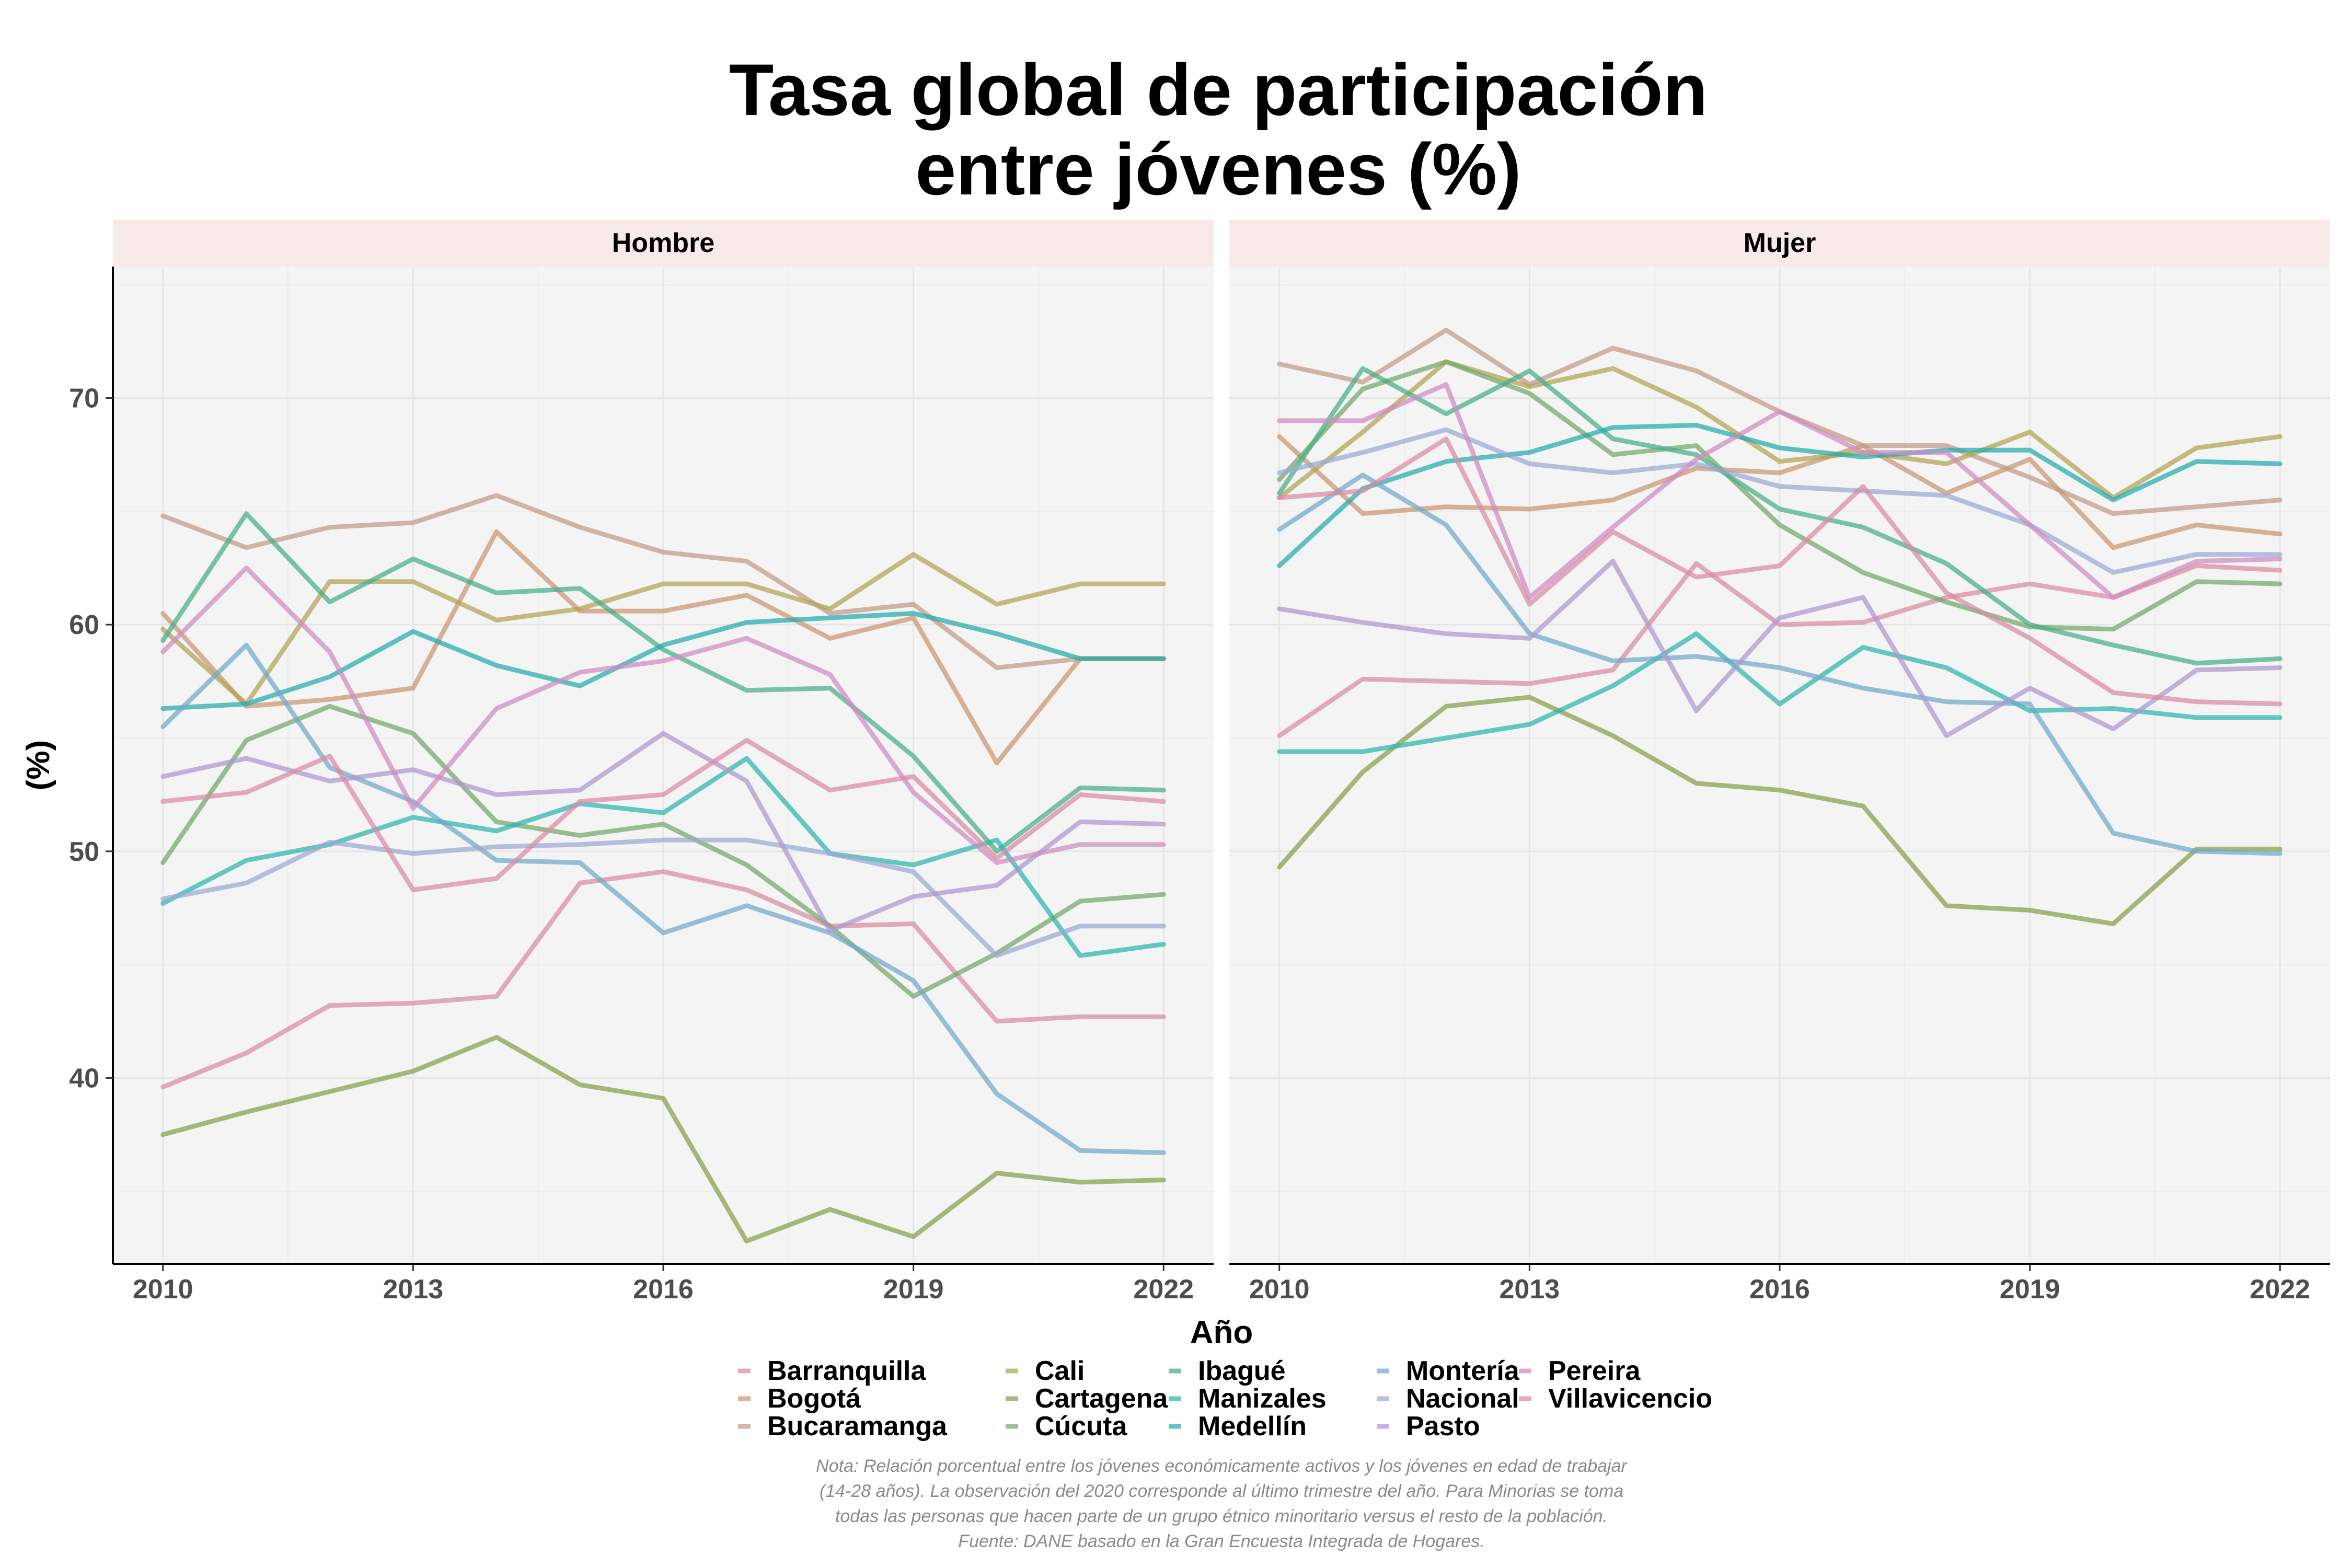 Image resolution: width=2352 pixels, height=1568 pixels. I want to click on x-tick-label-2016-mujer: 2016, so click(1779, 1289).